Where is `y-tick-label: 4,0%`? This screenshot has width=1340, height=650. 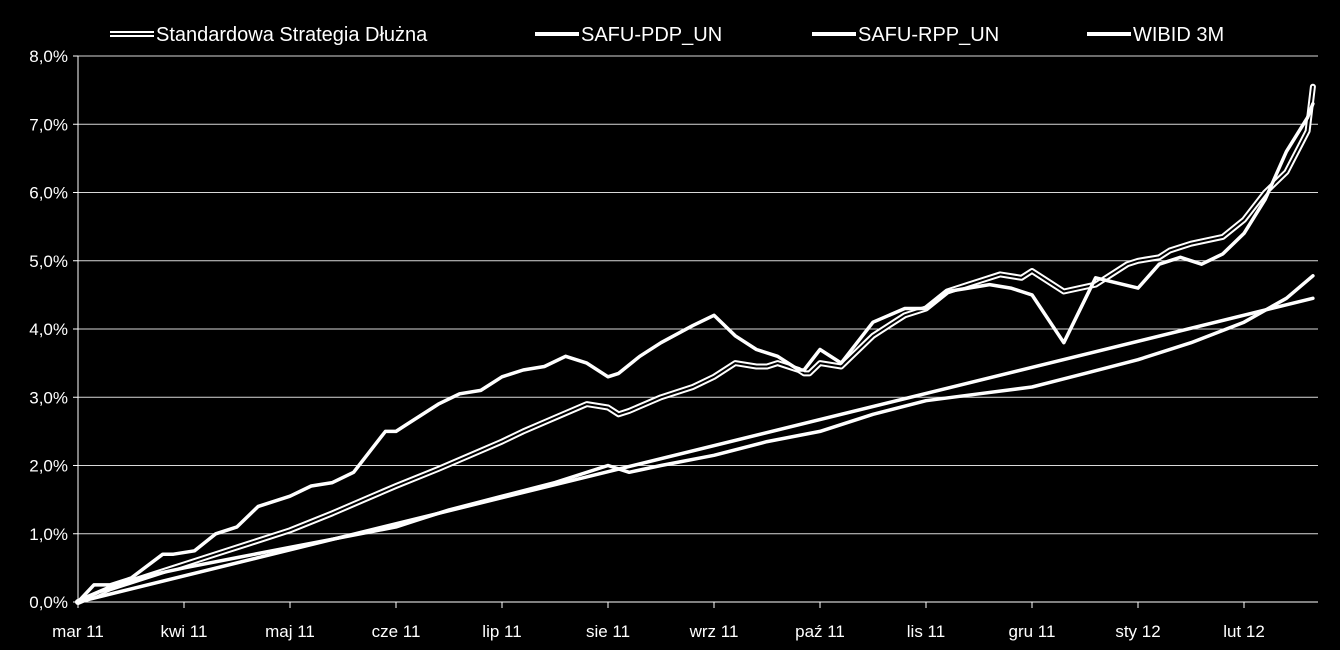 y-tick-label: 4,0% is located at coordinates (48, 329).